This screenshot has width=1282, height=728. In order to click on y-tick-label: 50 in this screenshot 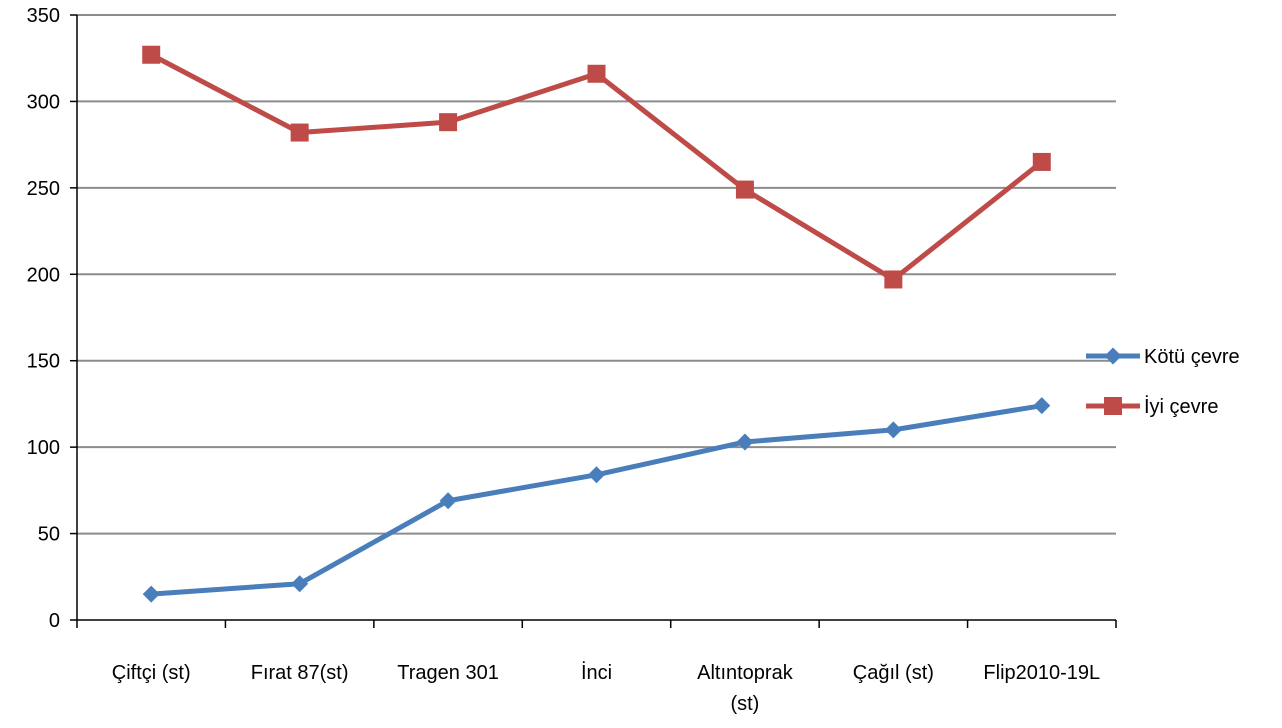, I will do `click(49, 535)`.